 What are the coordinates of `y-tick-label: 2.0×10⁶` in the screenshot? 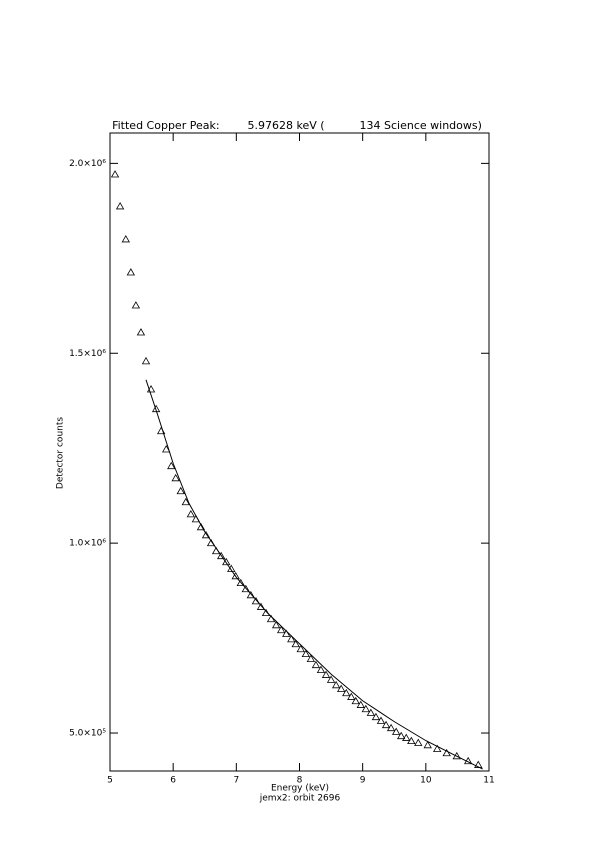 It's located at (87, 164).